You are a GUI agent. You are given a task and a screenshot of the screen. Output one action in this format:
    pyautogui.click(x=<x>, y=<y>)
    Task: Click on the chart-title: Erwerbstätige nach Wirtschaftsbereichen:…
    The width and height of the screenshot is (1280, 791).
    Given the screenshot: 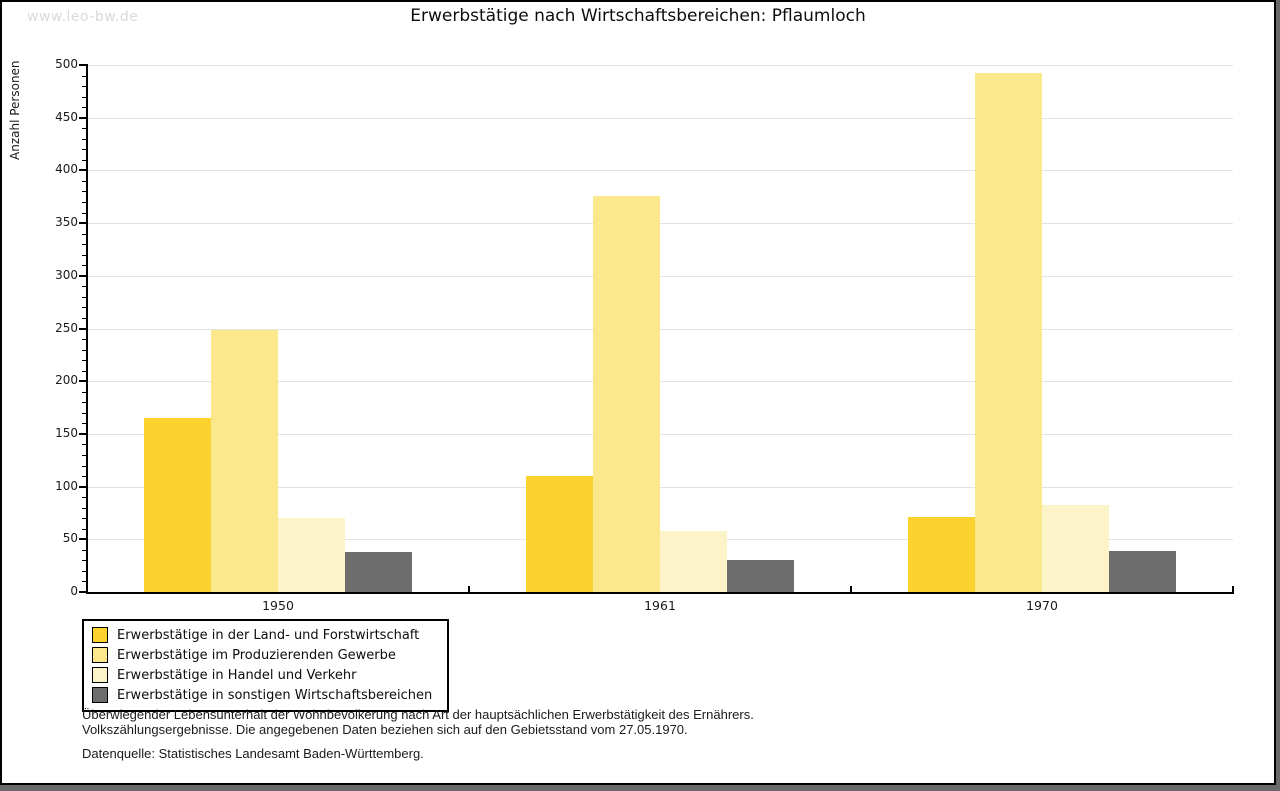 What is the action you would take?
    pyautogui.click(x=638, y=16)
    